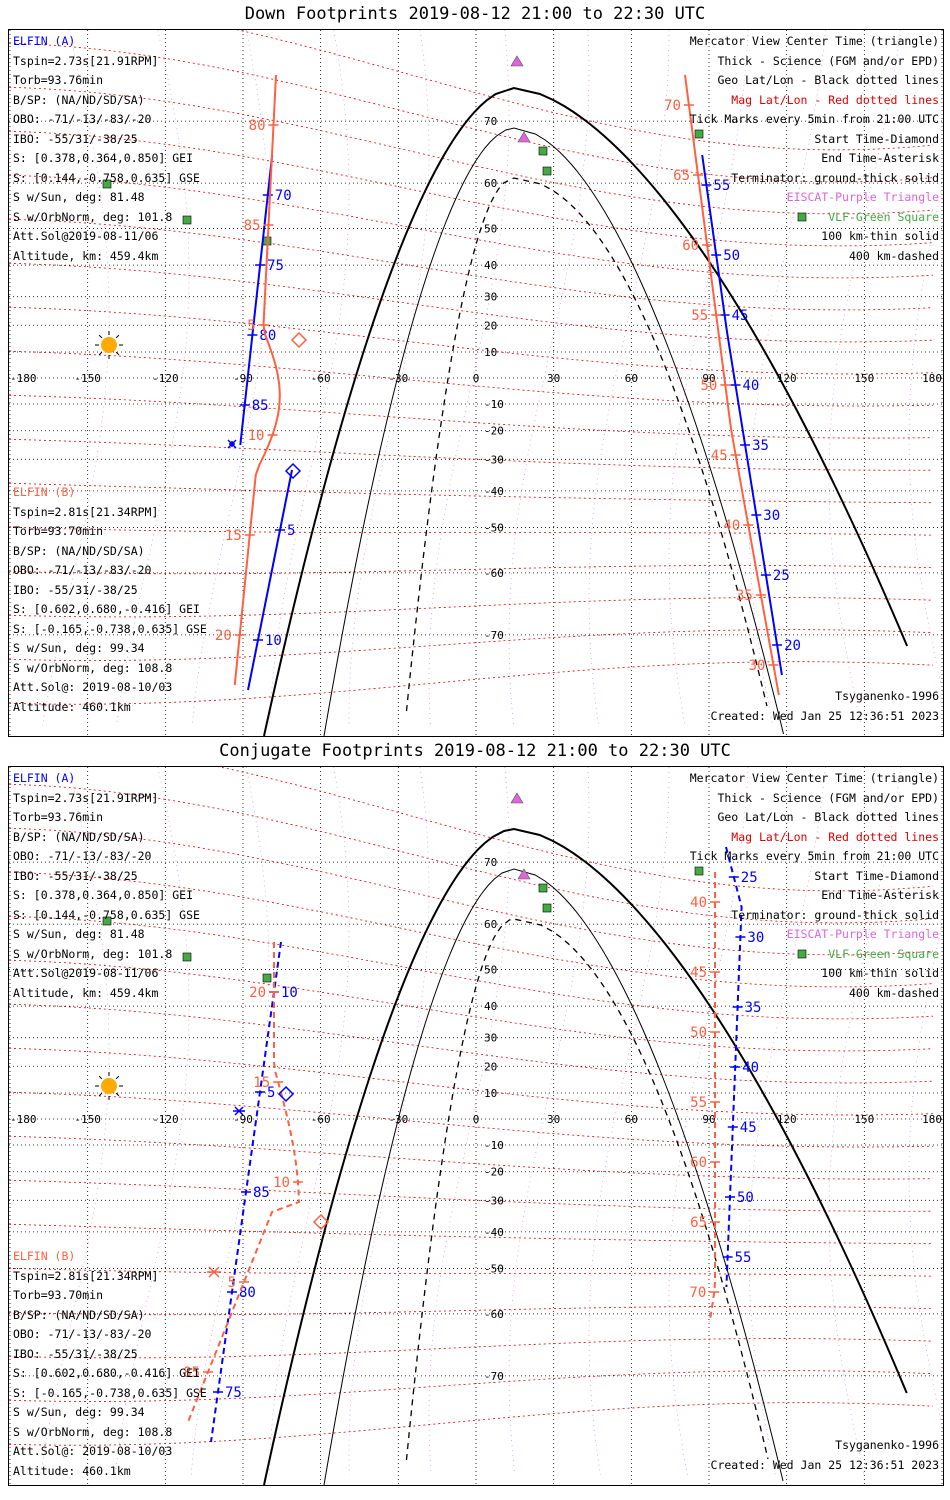 The height and width of the screenshot is (1500, 950). Describe the element at coordinates (708, 378) in the screenshot. I see `lon-tick-label: 90` at that location.